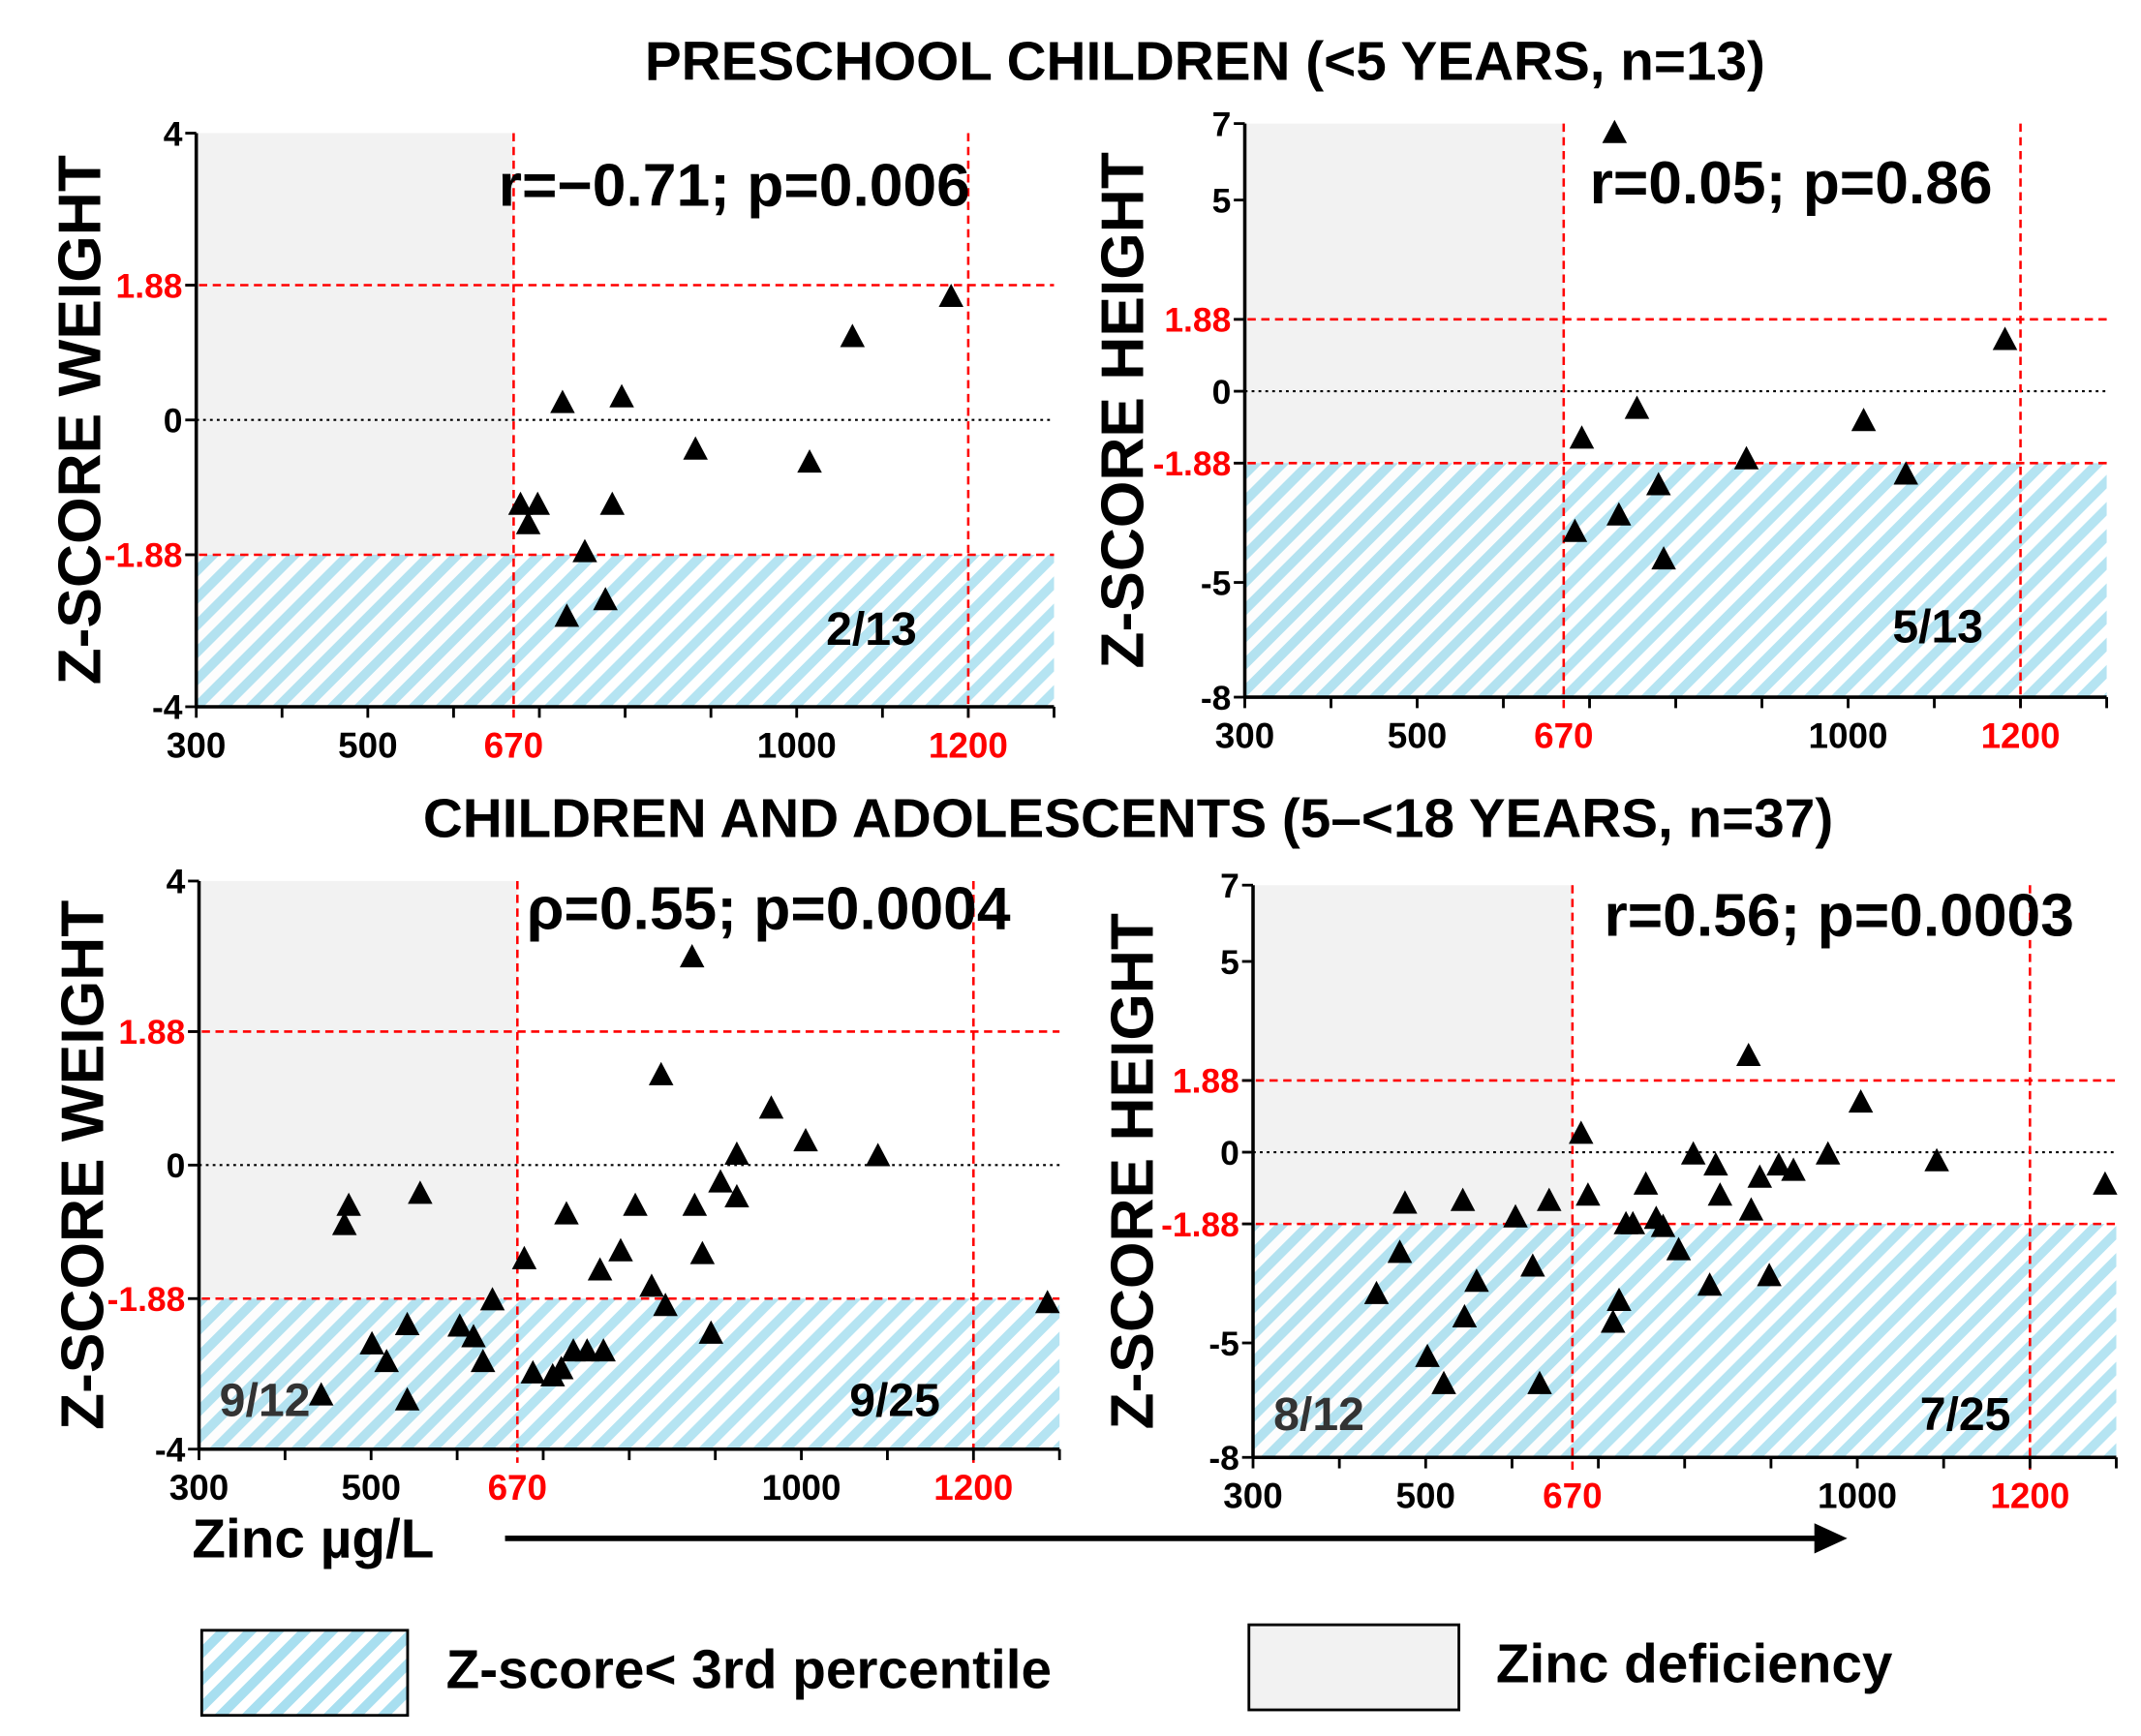 This screenshot has width=2141, height=1736. Describe the element at coordinates (872, 629) in the screenshot. I see `count-label-right: 2/13` at that location.